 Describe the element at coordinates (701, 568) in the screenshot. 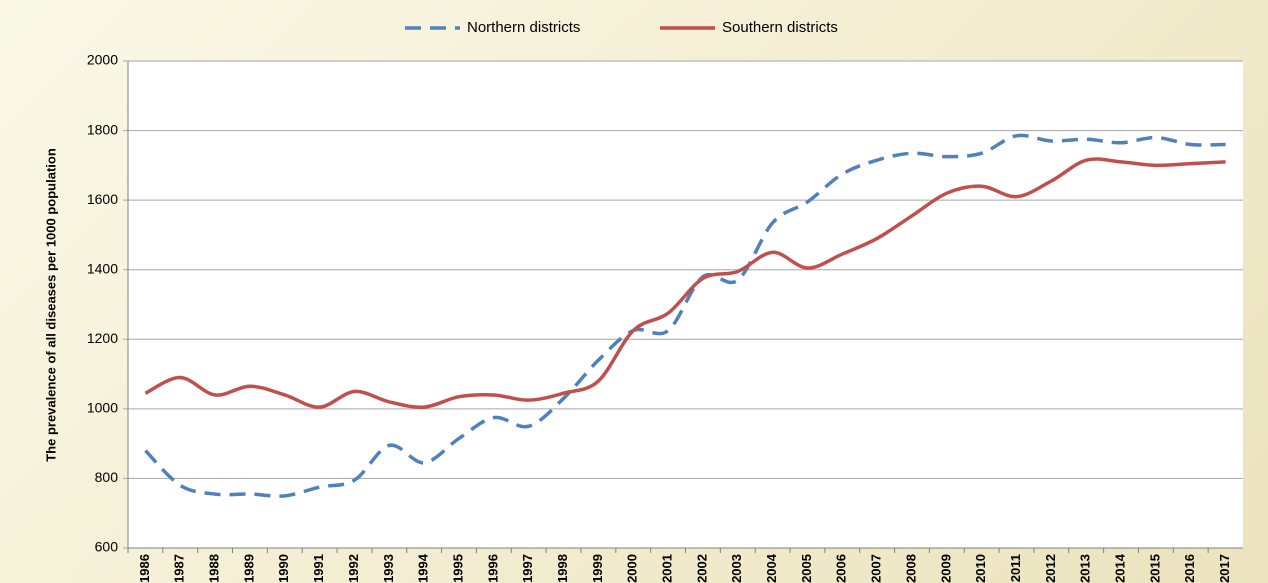

I see `x-tick-label: 2002` at that location.